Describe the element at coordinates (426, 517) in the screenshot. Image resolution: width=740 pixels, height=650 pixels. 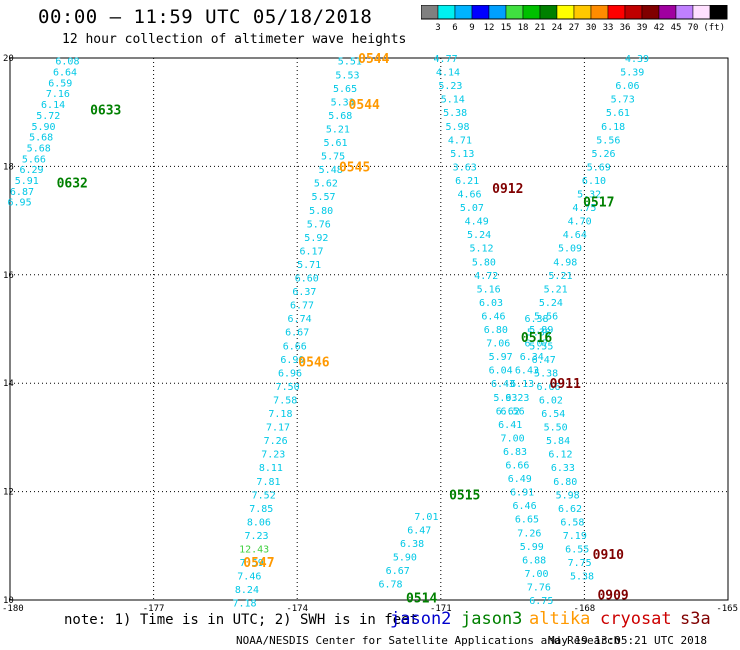
I see `swh-value: 7.01` at that location.